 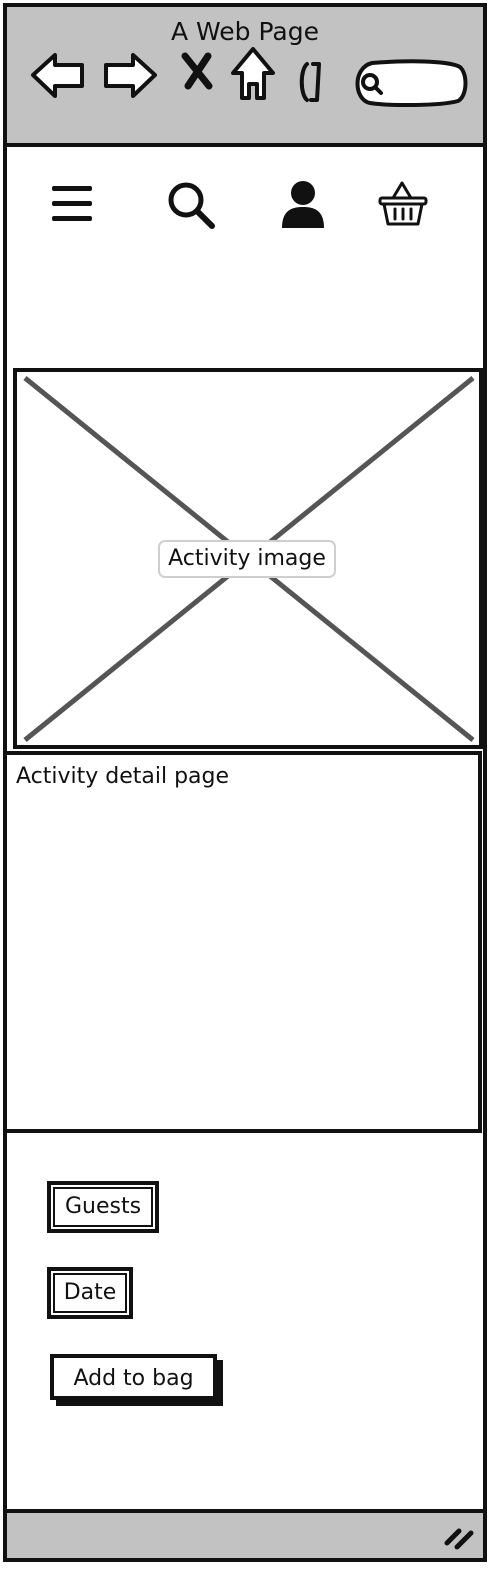 What do you see at coordinates (123, 776) in the screenshot?
I see `activity-detail-title: Activity detail page` at bounding box center [123, 776].